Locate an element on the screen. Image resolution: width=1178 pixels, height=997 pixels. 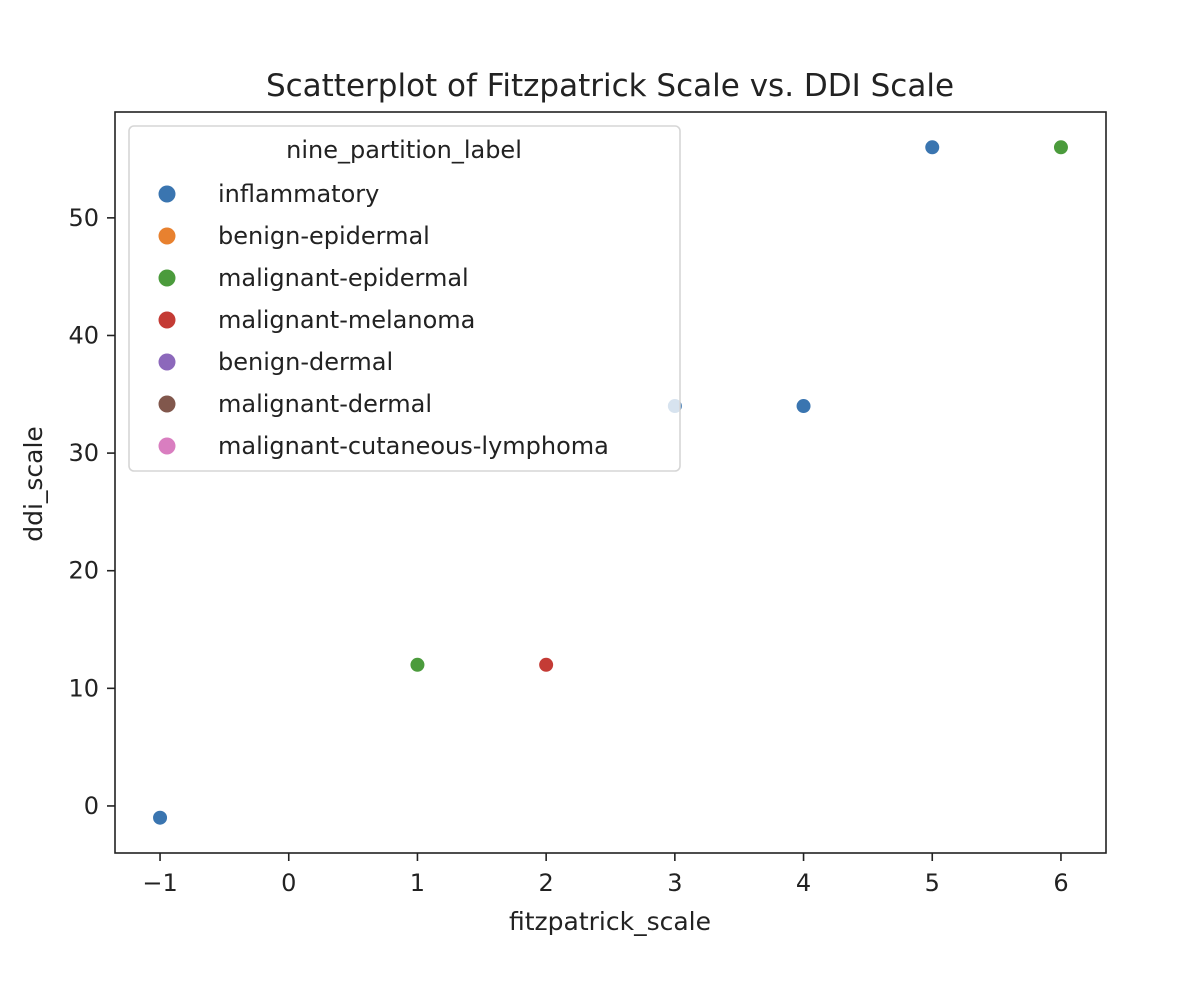
legend-label-inflammatory: inflammatory is located at coordinates (298, 194).